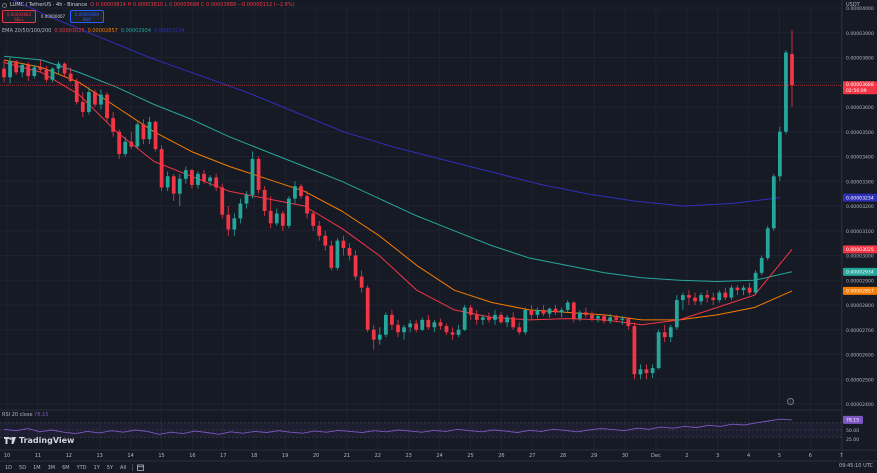 Image resolution: width=877 pixels, height=473 pixels. I want to click on rsi-current-tag-label: 78.15, so click(852, 421).